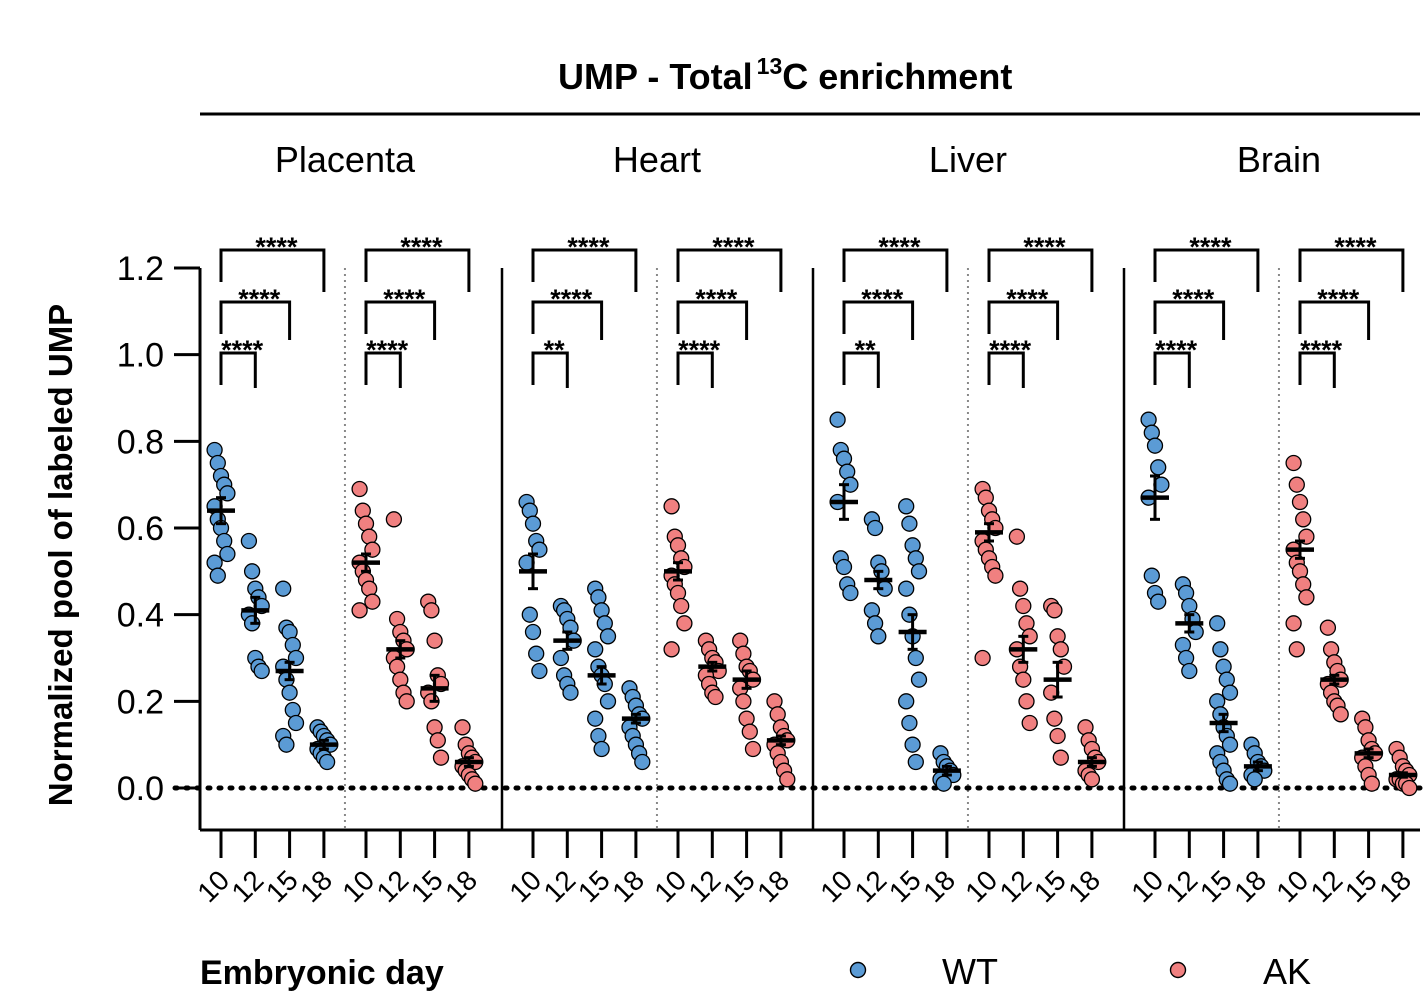  What do you see at coordinates (60, 555) in the screenshot?
I see `y-axis-label: Normalized pool of labeled UMP` at bounding box center [60, 555].